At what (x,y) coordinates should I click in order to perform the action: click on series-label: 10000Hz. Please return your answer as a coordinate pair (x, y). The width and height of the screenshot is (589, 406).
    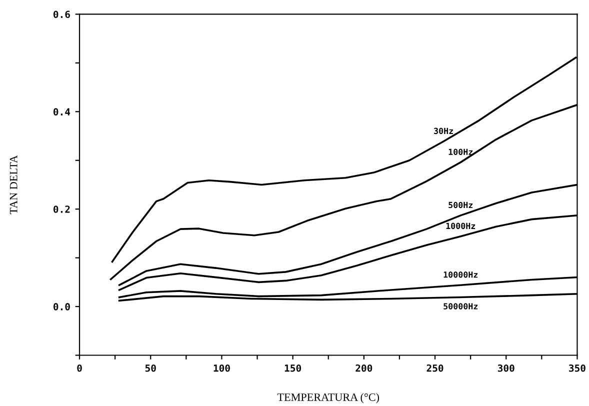
    Looking at the image, I should click on (461, 274).